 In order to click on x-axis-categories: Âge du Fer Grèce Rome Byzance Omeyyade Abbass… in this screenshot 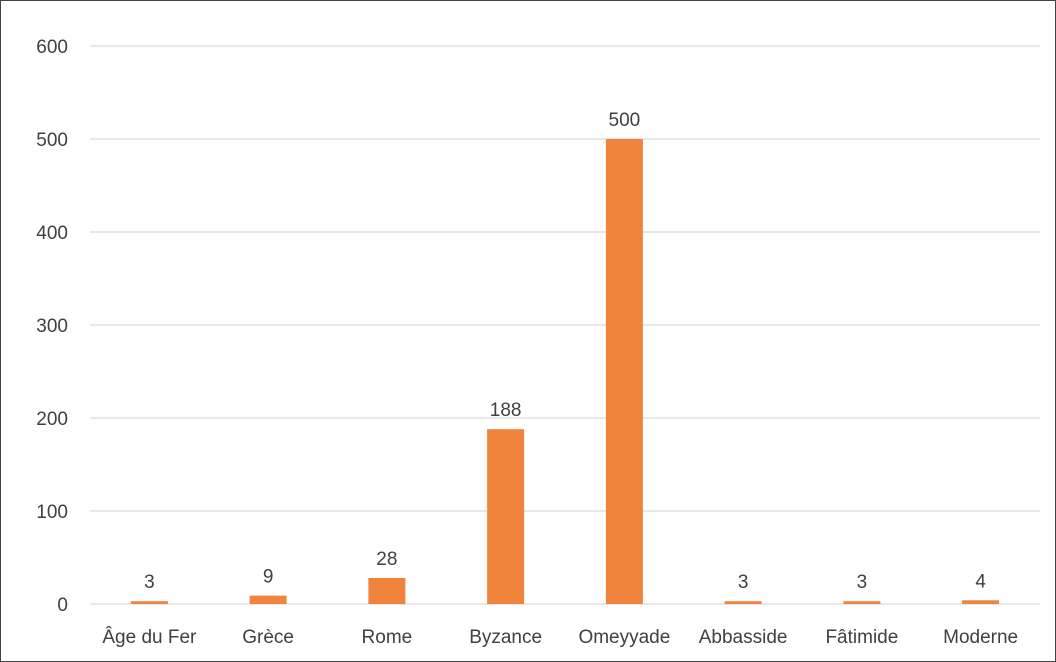, I will do `click(560, 637)`.